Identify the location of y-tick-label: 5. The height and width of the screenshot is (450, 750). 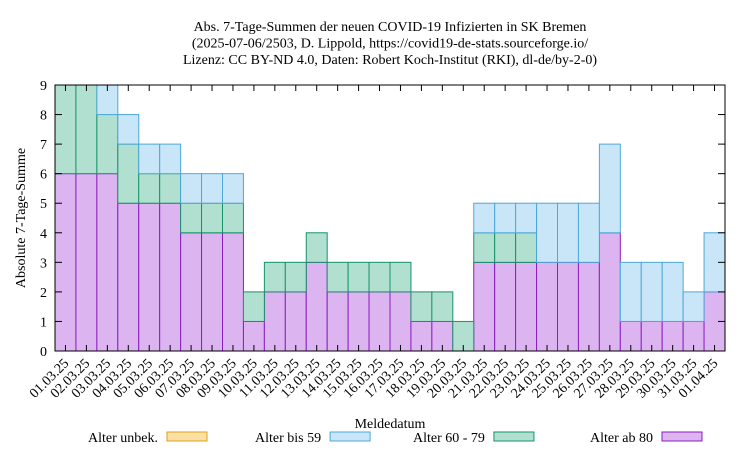
(43, 204).